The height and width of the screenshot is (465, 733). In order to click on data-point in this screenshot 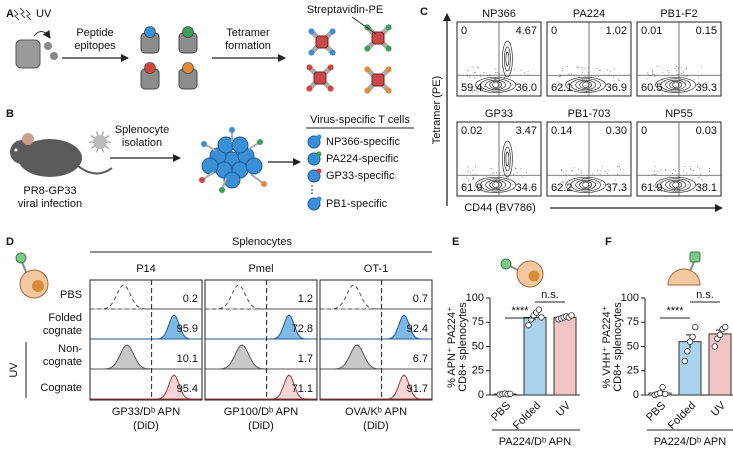, I will do `click(571, 315)`.